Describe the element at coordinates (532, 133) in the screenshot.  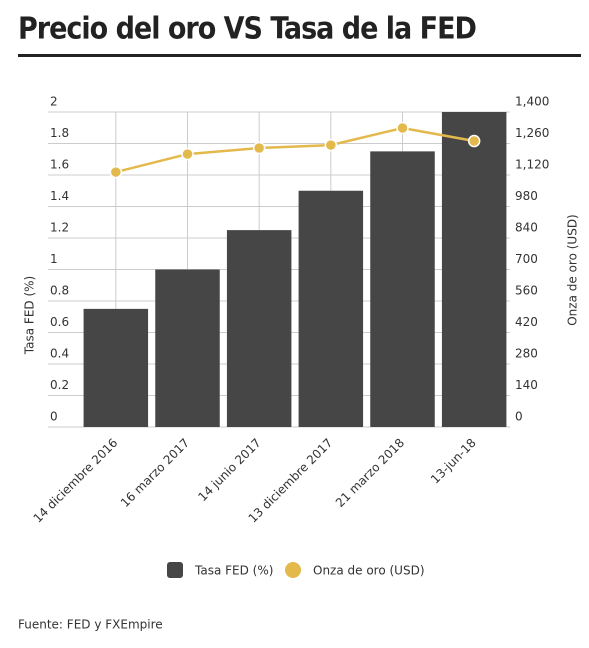
I see `y2-tick-label: 1,260` at that location.